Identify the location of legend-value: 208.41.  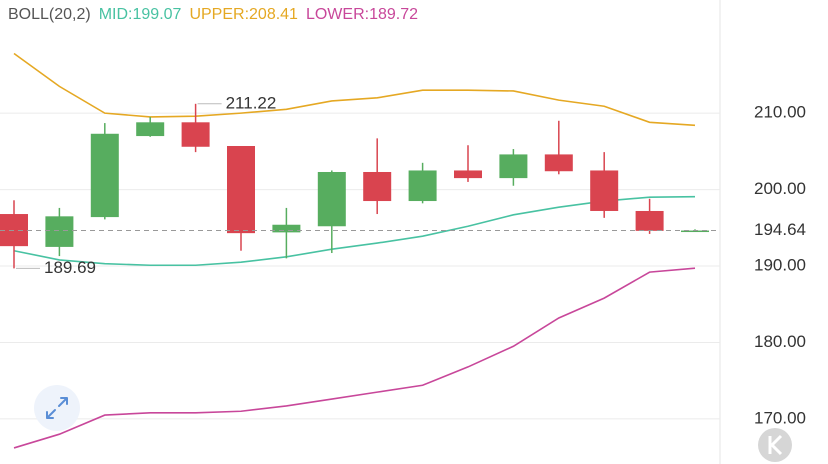
(273, 14).